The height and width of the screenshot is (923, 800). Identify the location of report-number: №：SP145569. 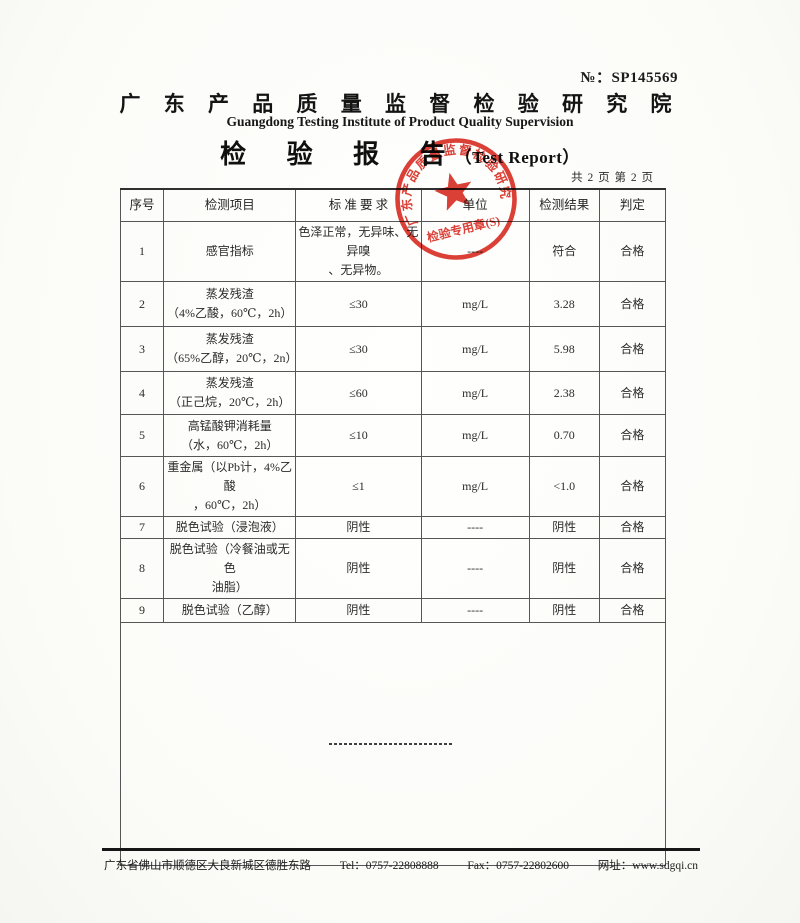
(629, 76).